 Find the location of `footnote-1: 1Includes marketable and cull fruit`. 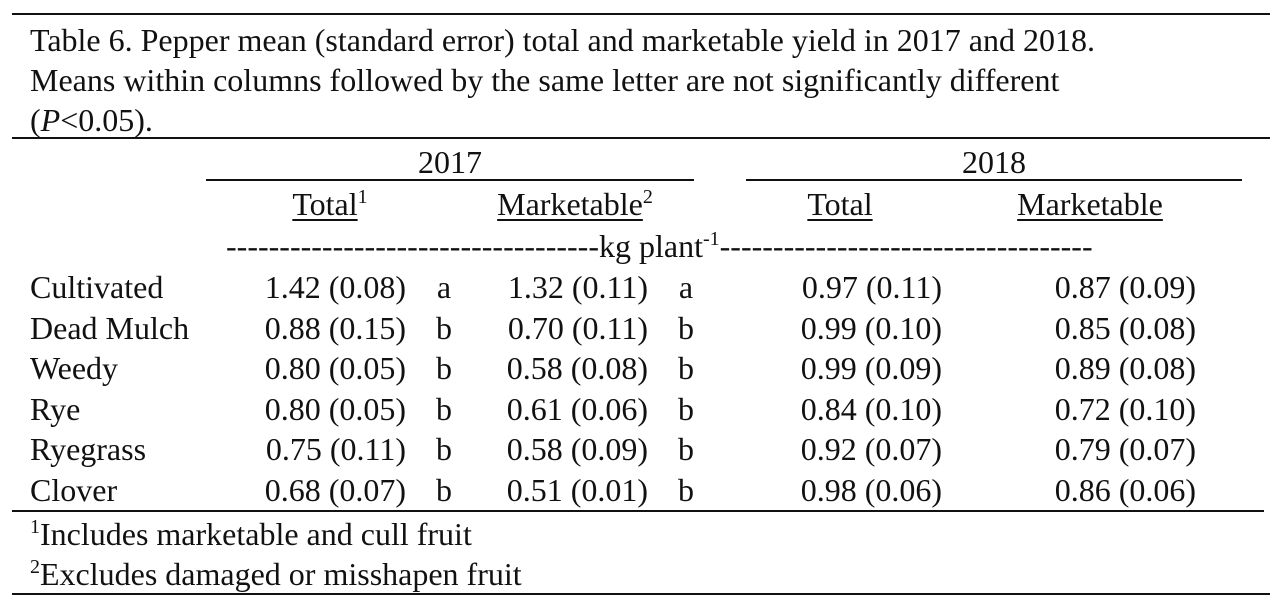

footnote-1: 1Includes marketable and cull fruit is located at coordinates (251, 534).